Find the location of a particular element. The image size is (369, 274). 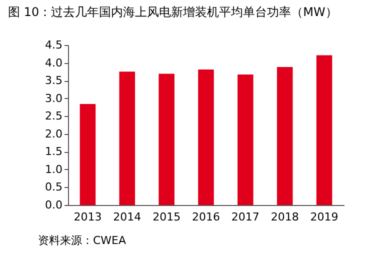

chart-title: 图 10：过去几年国内海上风电新增装机平均单台功率（MW） is located at coordinates (173, 12).